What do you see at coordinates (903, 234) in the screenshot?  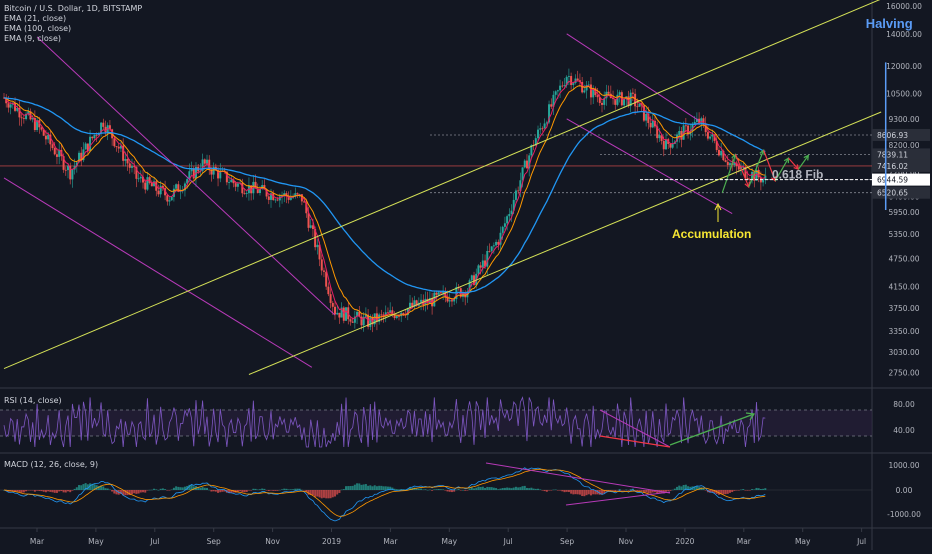 I see `y-tick-label: 5350.00` at bounding box center [903, 234].